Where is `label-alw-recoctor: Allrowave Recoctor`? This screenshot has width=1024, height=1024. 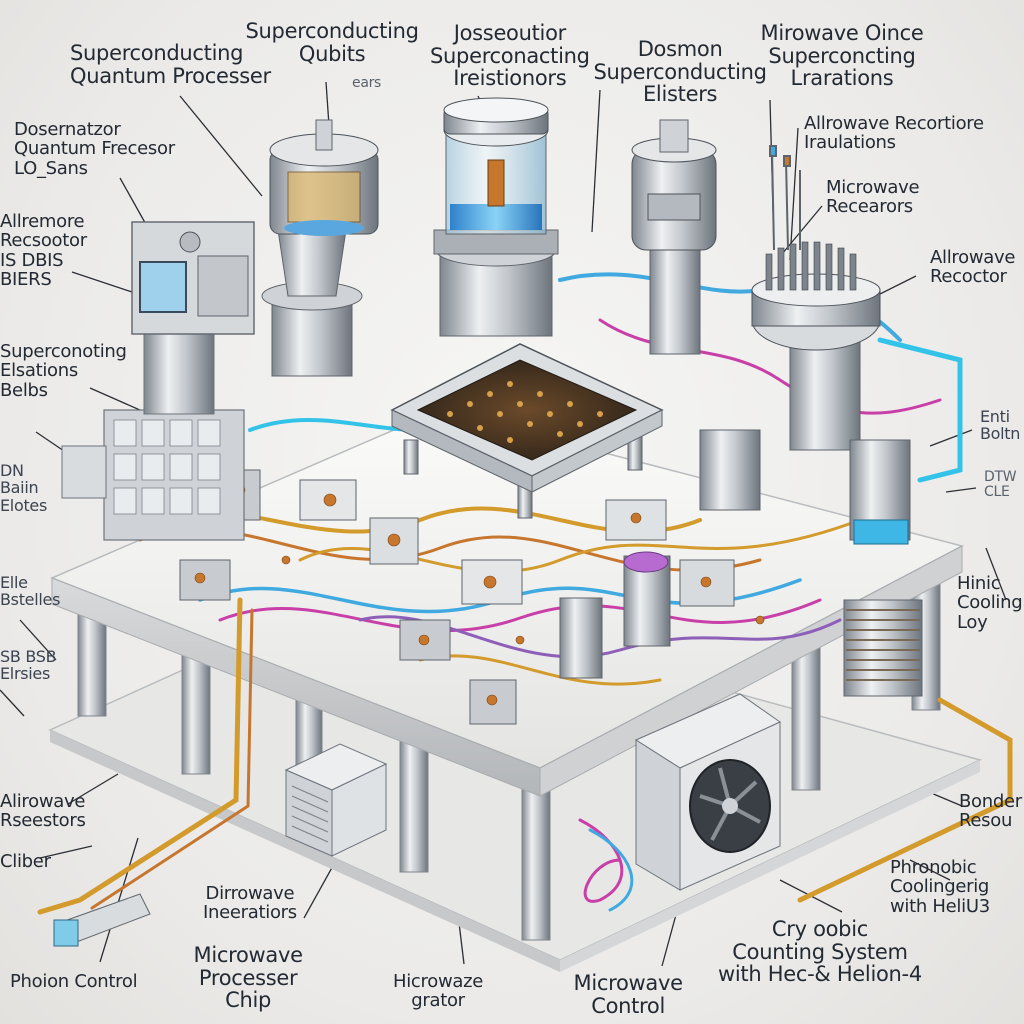
label-alw-recoctor: Allrowave Recoctor is located at coordinates (973, 267).